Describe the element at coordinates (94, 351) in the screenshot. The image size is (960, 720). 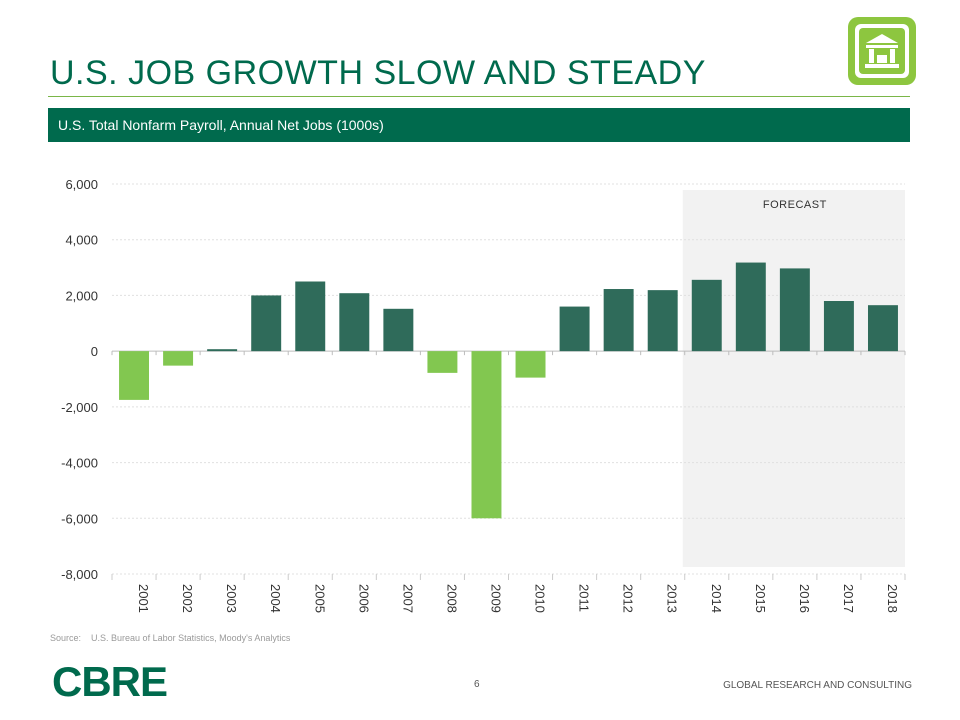
I see `y-tick-label: 0` at that location.